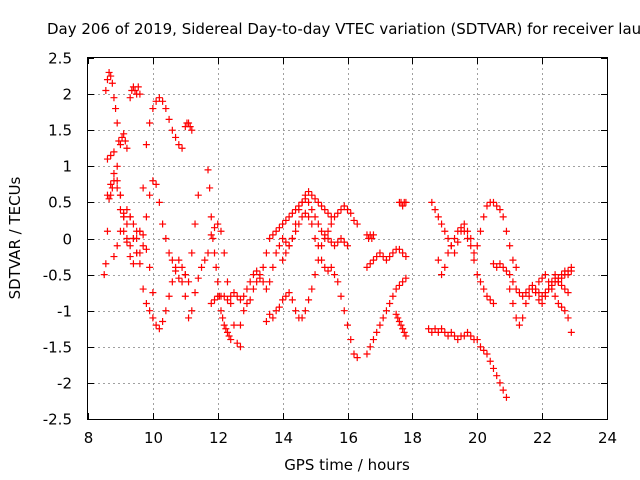  I want to click on series-arc5, so click(146, 251).